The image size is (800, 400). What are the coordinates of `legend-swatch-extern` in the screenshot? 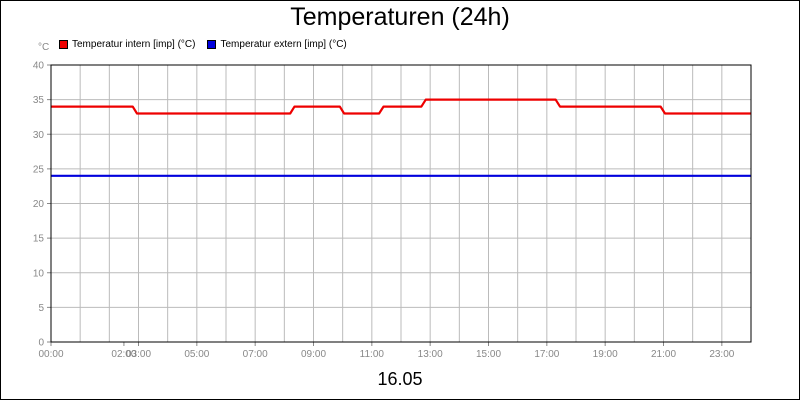 It's located at (212, 44).